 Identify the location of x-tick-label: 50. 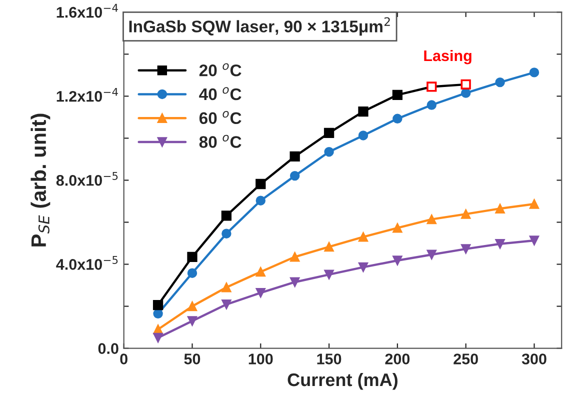
(192, 359).